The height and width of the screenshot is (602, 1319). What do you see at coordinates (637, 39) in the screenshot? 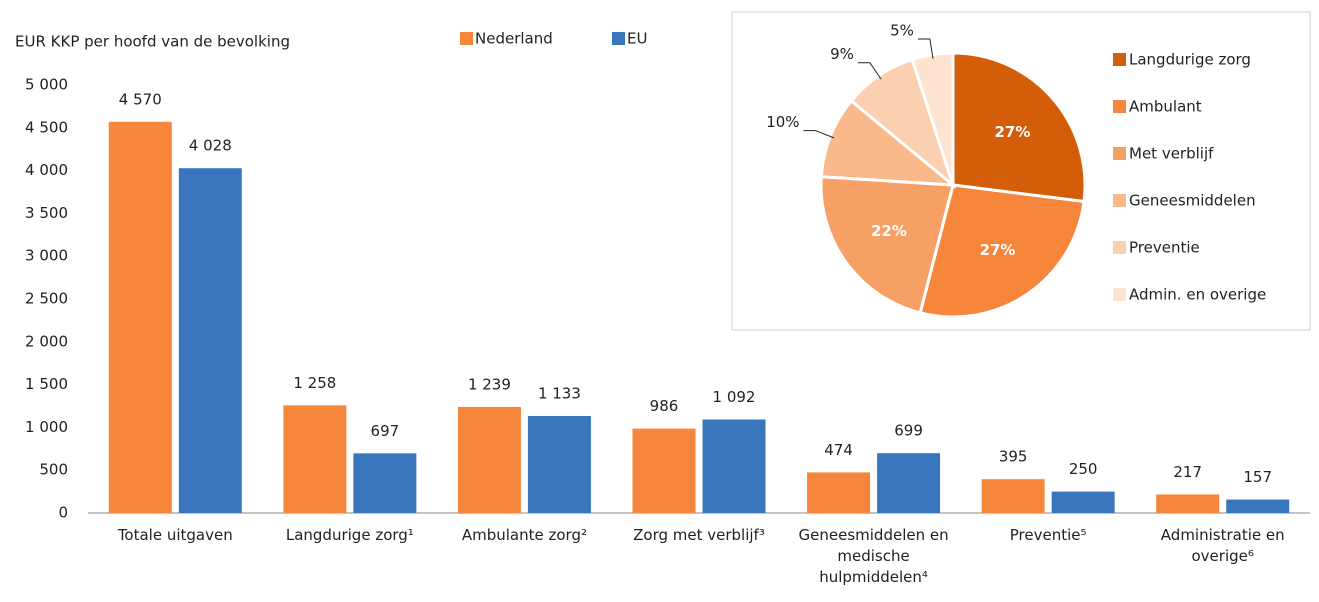
I see `legend-label: EU` at bounding box center [637, 39].